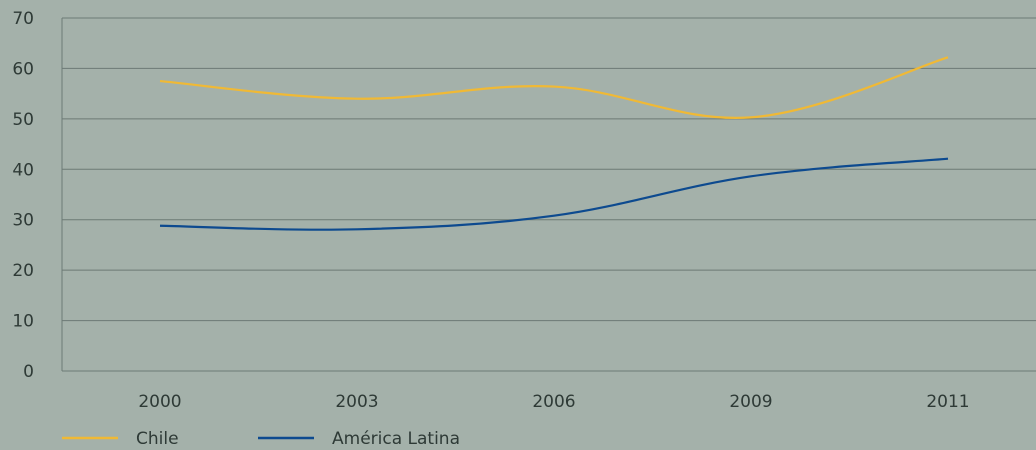  What do you see at coordinates (554, 88) in the screenshot?
I see `series-line-chile` at bounding box center [554, 88].